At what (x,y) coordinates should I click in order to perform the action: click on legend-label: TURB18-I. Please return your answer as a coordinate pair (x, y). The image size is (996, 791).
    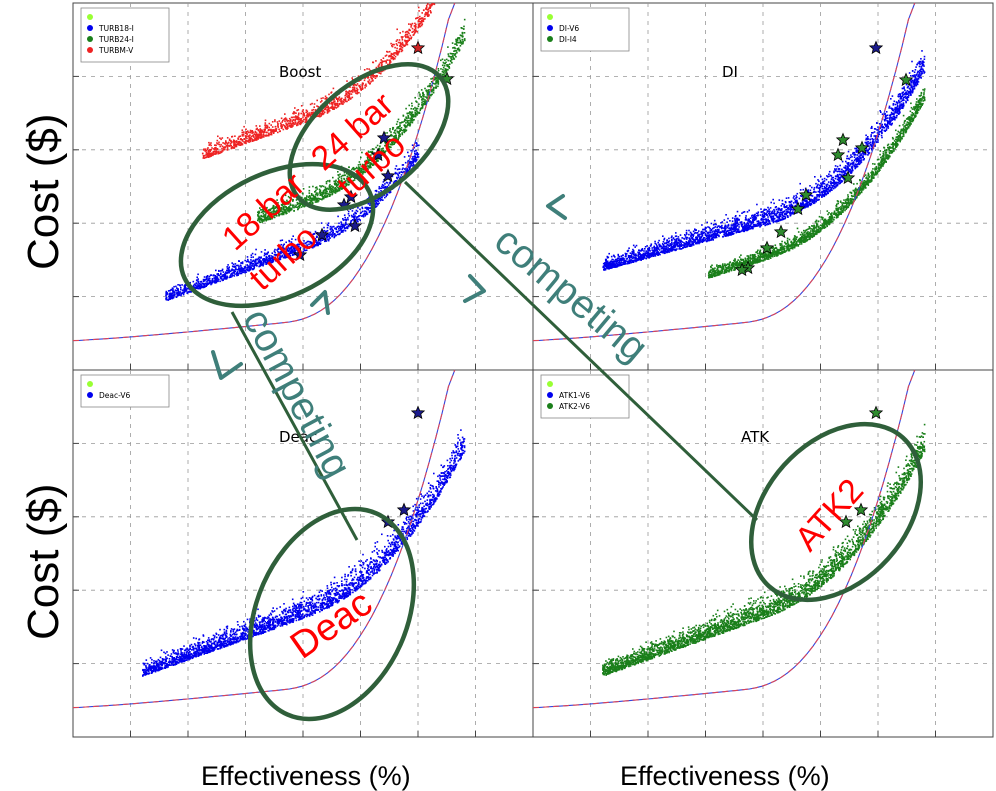
    Looking at the image, I should click on (116, 28).